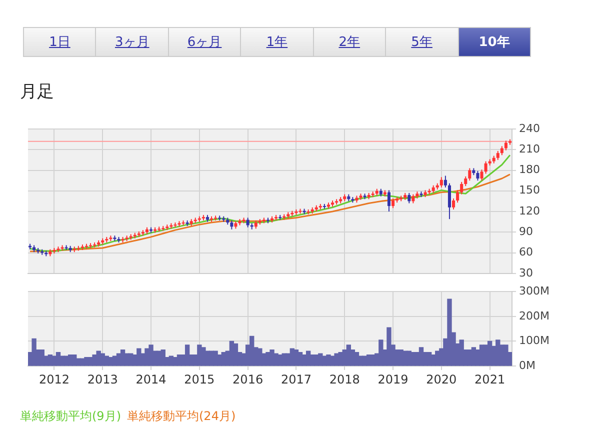 This screenshot has width=600, height=437. What do you see at coordinates (296, 379) in the screenshot?
I see `x-tick-label: 2017` at bounding box center [296, 379].